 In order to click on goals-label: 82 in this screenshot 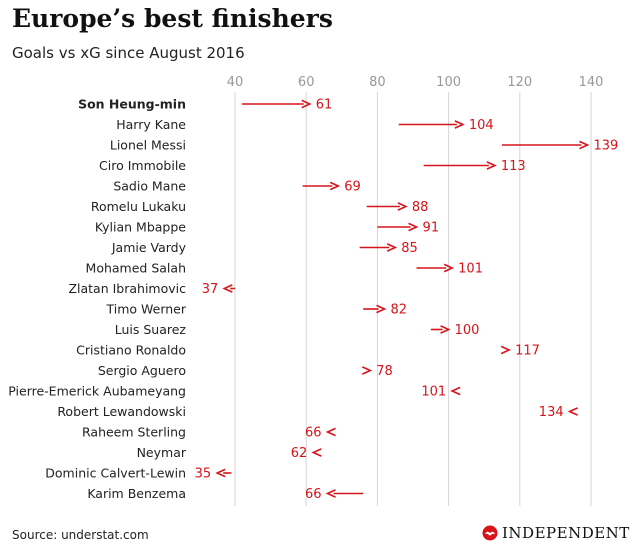, I will do `click(399, 310)`.